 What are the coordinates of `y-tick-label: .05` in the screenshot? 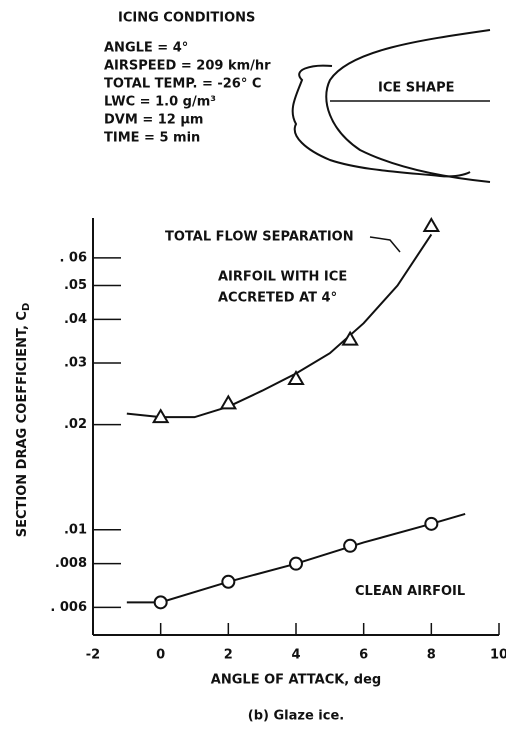 It's located at (75, 285).